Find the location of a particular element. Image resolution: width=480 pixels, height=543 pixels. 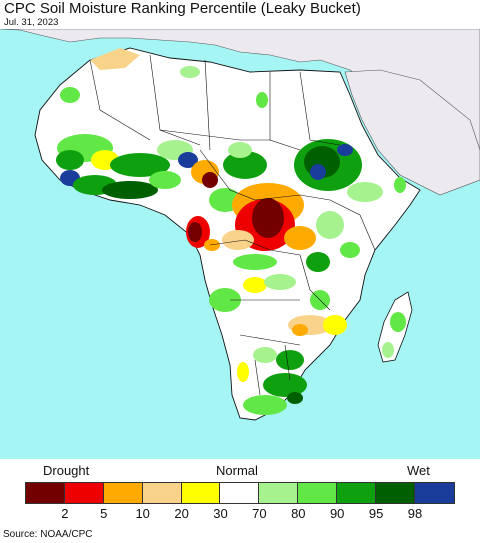

legend-tick-label: 98 is located at coordinates (415, 513).